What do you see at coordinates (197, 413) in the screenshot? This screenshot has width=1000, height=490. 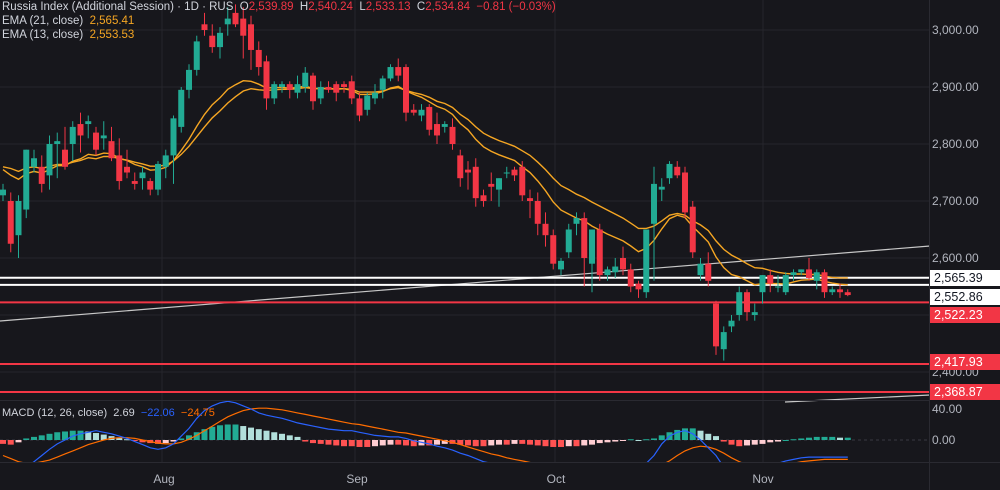 I see `macd-signal-value: −24.75` at bounding box center [197, 413].